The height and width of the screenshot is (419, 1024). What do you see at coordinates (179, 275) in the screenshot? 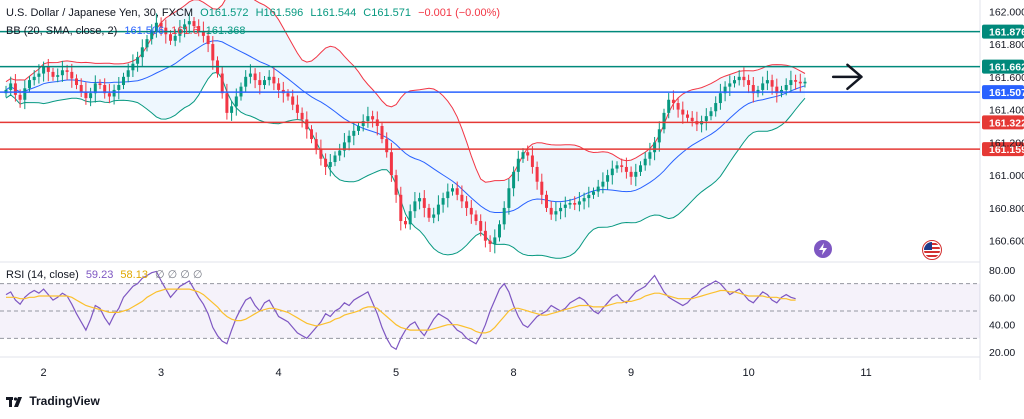
I see `rsi-extra: ∅ ∅ ∅ ∅` at bounding box center [179, 275].